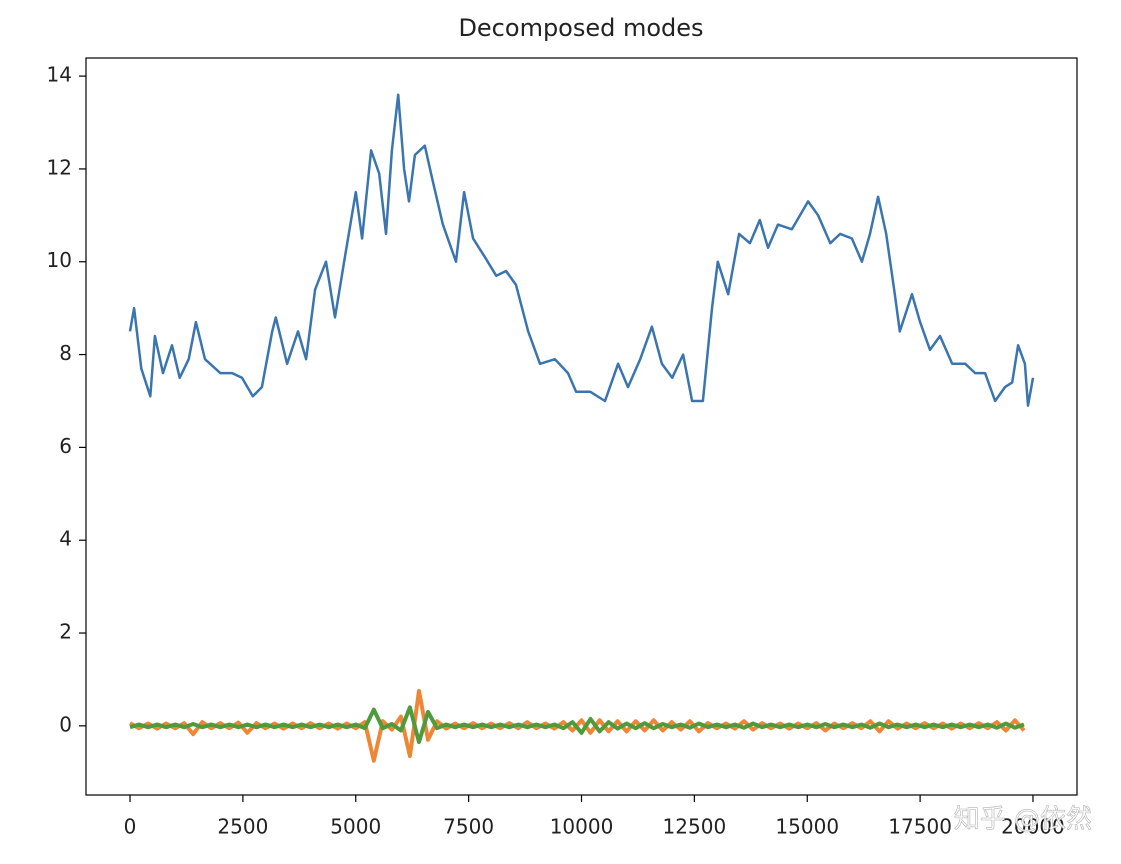  I want to click on x-tick-label: 15000, so click(807, 827).